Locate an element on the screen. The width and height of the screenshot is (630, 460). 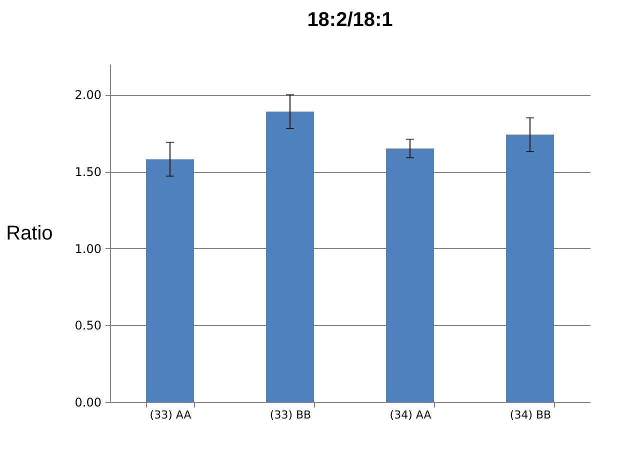
y-tick-label: 0.00 is located at coordinates (88, 403).